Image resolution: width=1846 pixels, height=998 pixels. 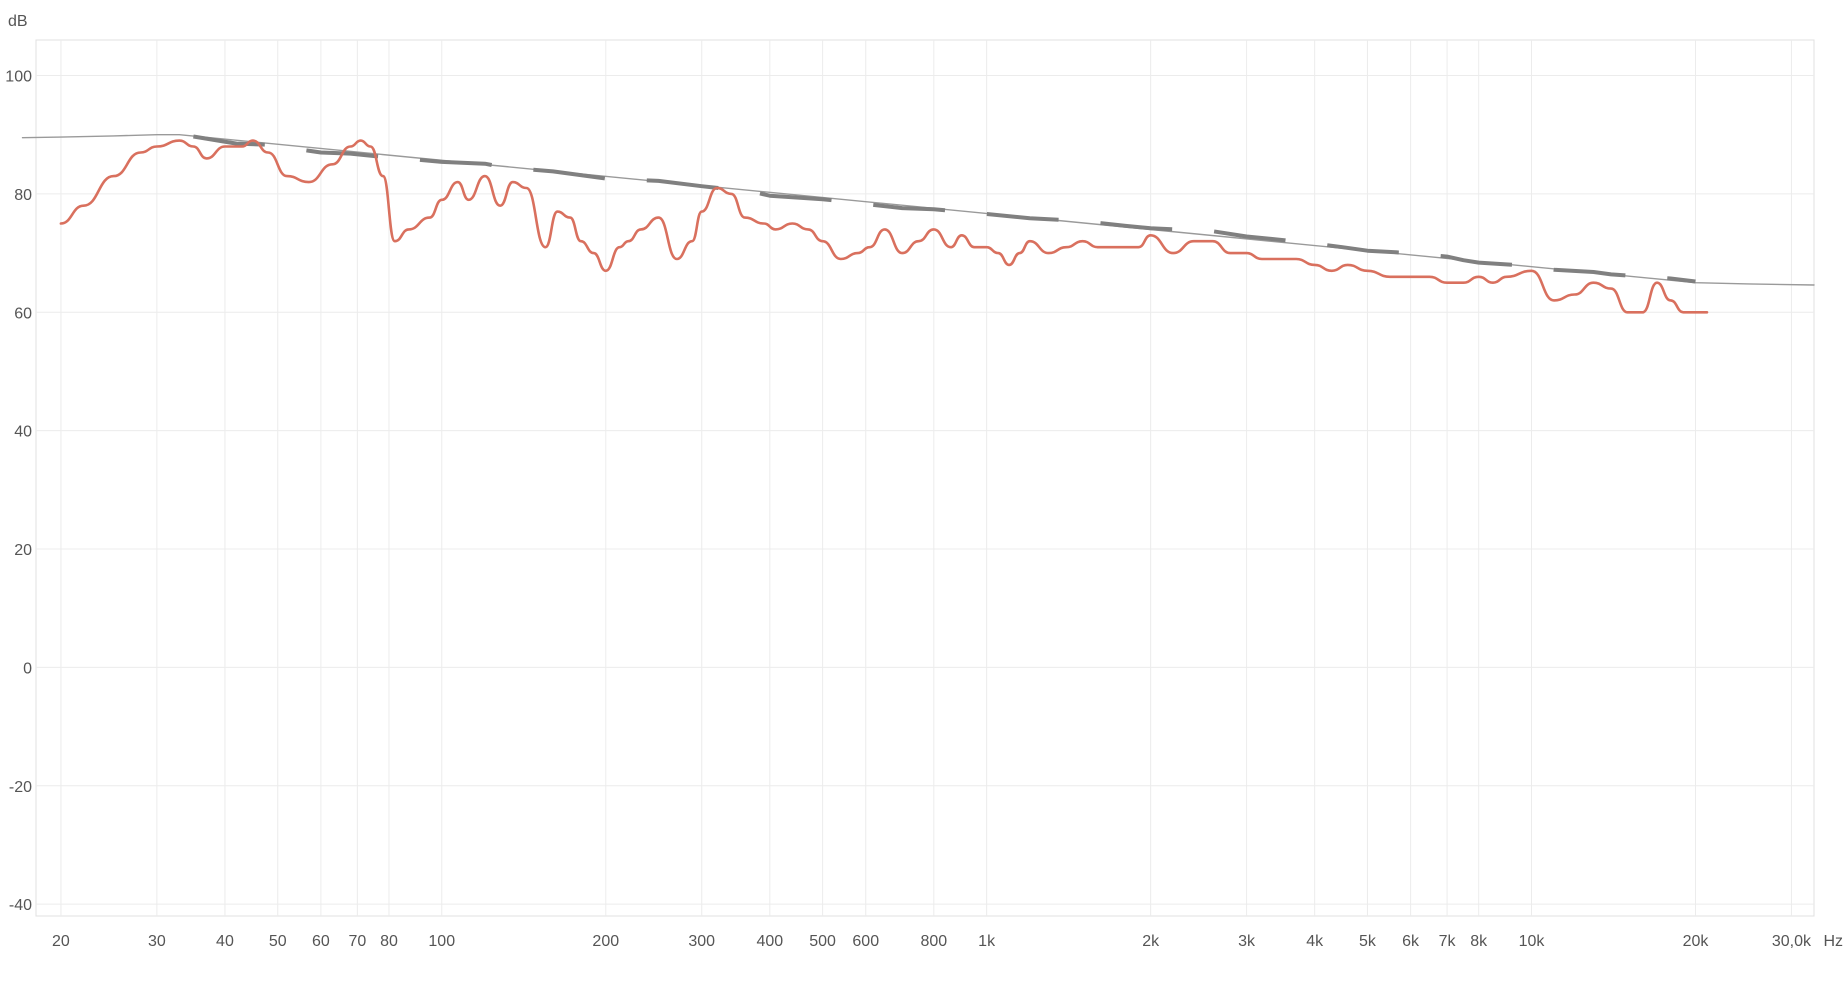 I want to click on x-tick-label: 200, so click(x=605, y=941).